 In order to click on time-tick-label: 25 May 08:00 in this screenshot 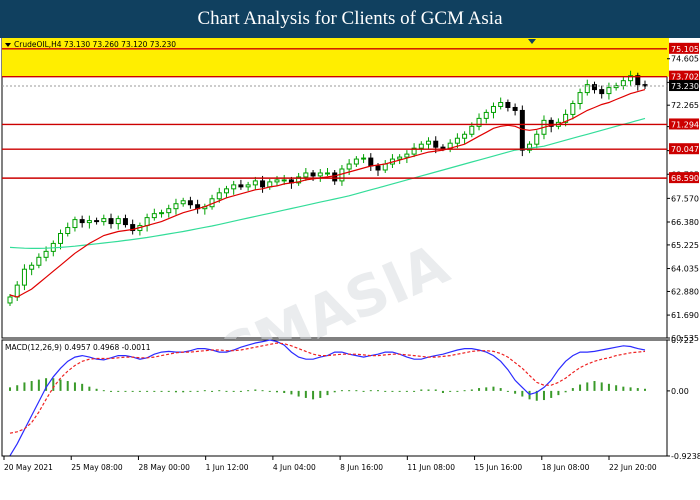, I will do `click(97, 467)`.